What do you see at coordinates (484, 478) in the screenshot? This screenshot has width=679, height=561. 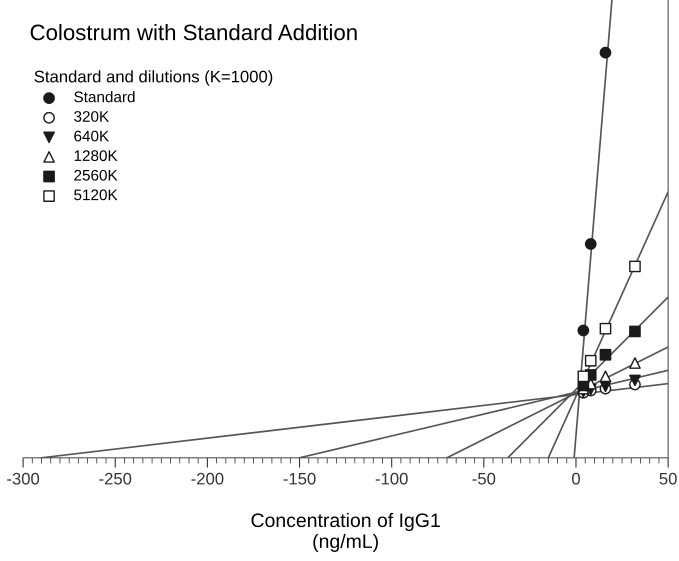 I see `x-tick-label: -50` at bounding box center [484, 478].